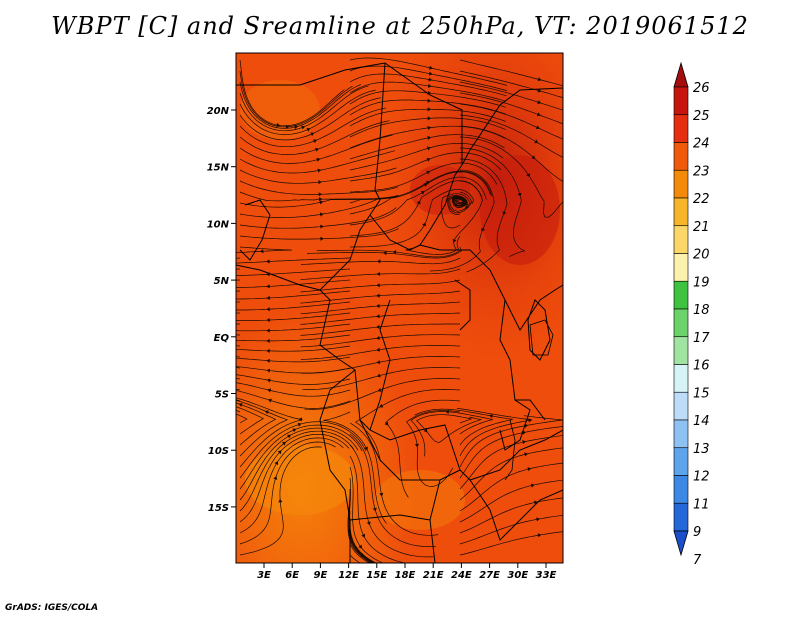  Describe the element at coordinates (701, 449) in the screenshot. I see `colorbar-label: 13` at that location.